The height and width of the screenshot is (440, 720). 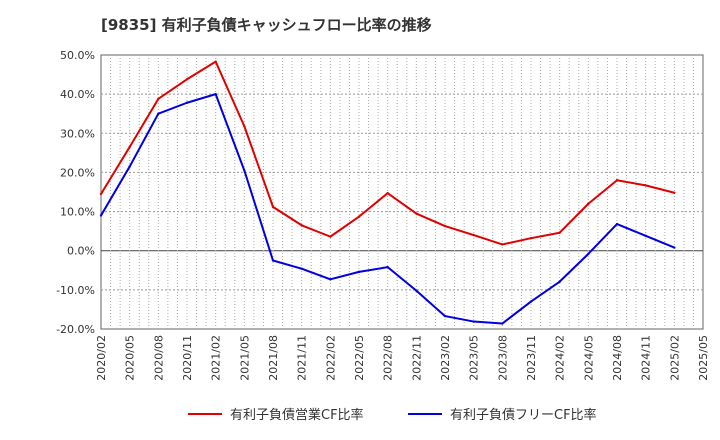 What do you see at coordinates (81, 251) in the screenshot?
I see `y-tick-label: 0.0%` at bounding box center [81, 251].